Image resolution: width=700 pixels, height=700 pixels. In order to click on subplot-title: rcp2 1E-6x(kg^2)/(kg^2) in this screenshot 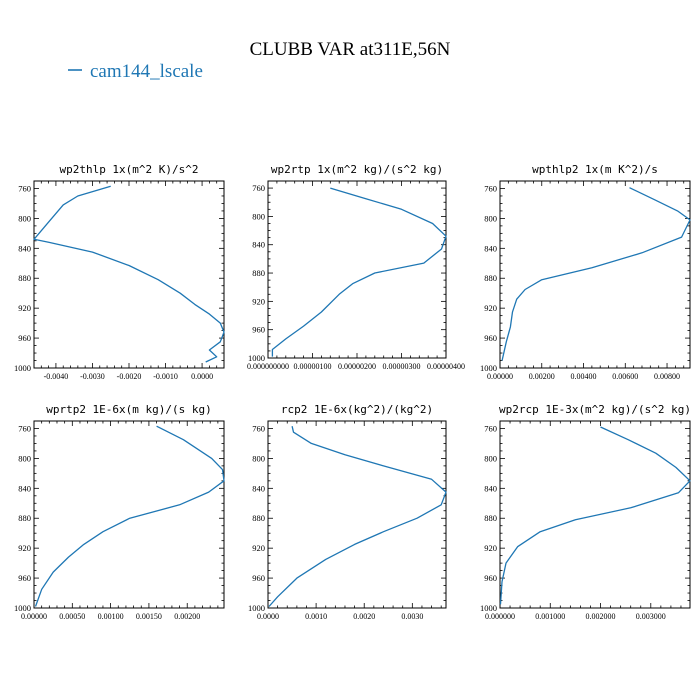, I will do `click(357, 409)`.